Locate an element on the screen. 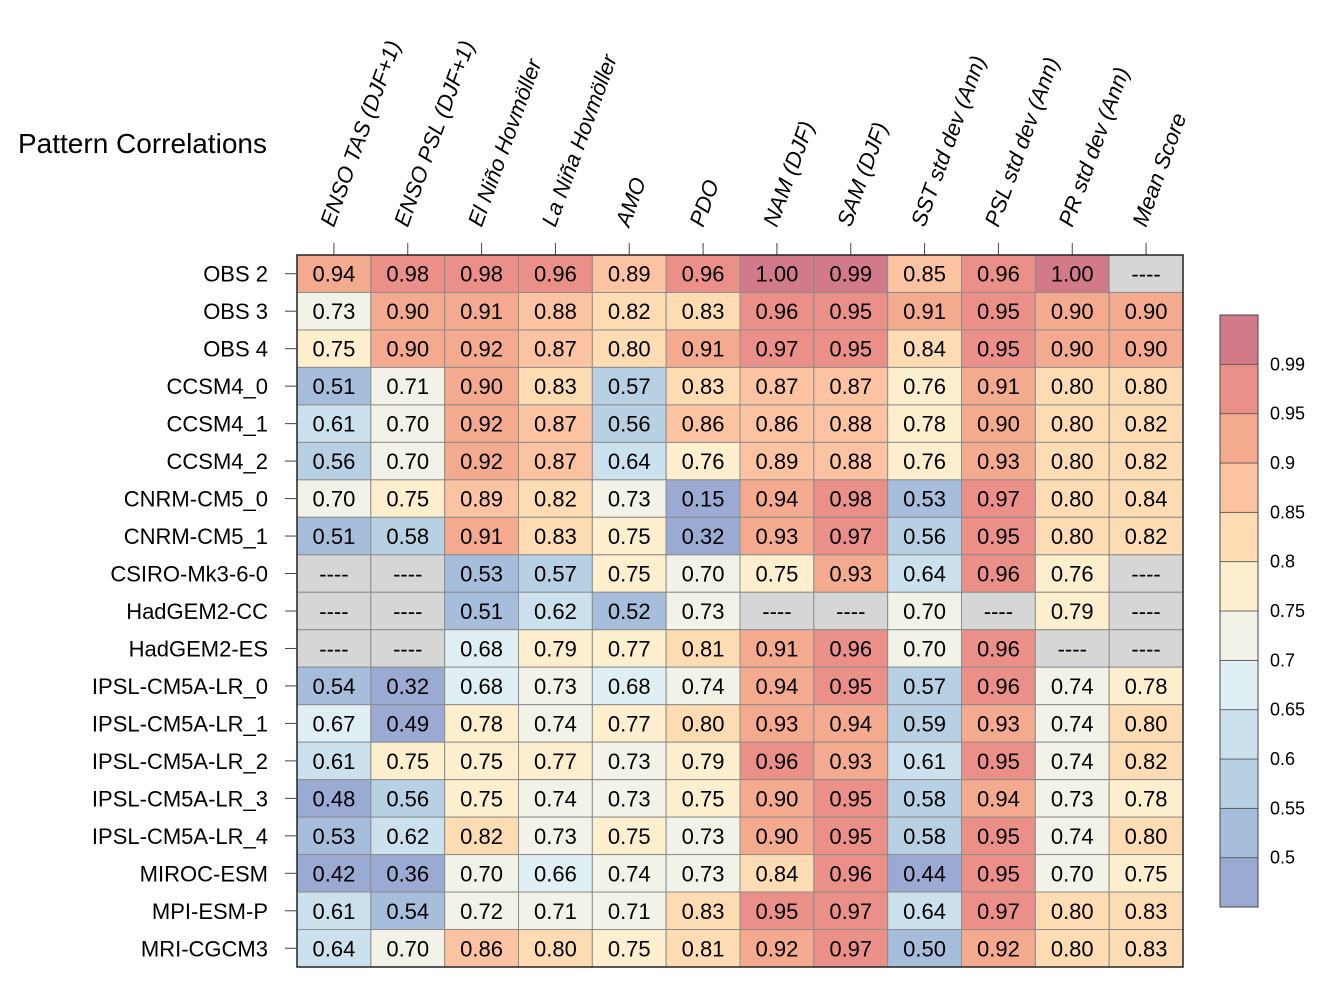  row-label-ipsl-cm5a-lr-0: IPSL-CM5A-LR_0 is located at coordinates (180, 686).